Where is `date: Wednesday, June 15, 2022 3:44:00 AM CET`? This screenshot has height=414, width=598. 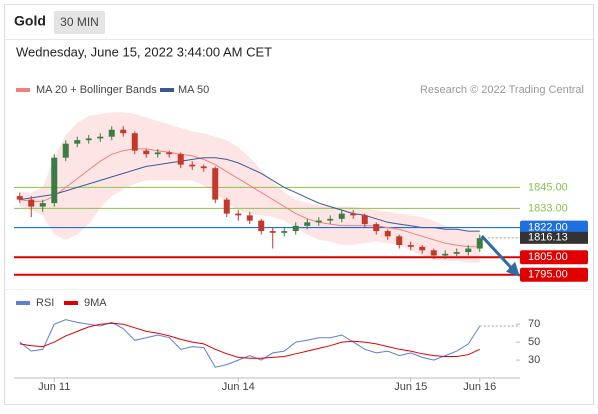
date: Wednesday, June 15, 2022 3:44:00 AM CET is located at coordinates (144, 51).